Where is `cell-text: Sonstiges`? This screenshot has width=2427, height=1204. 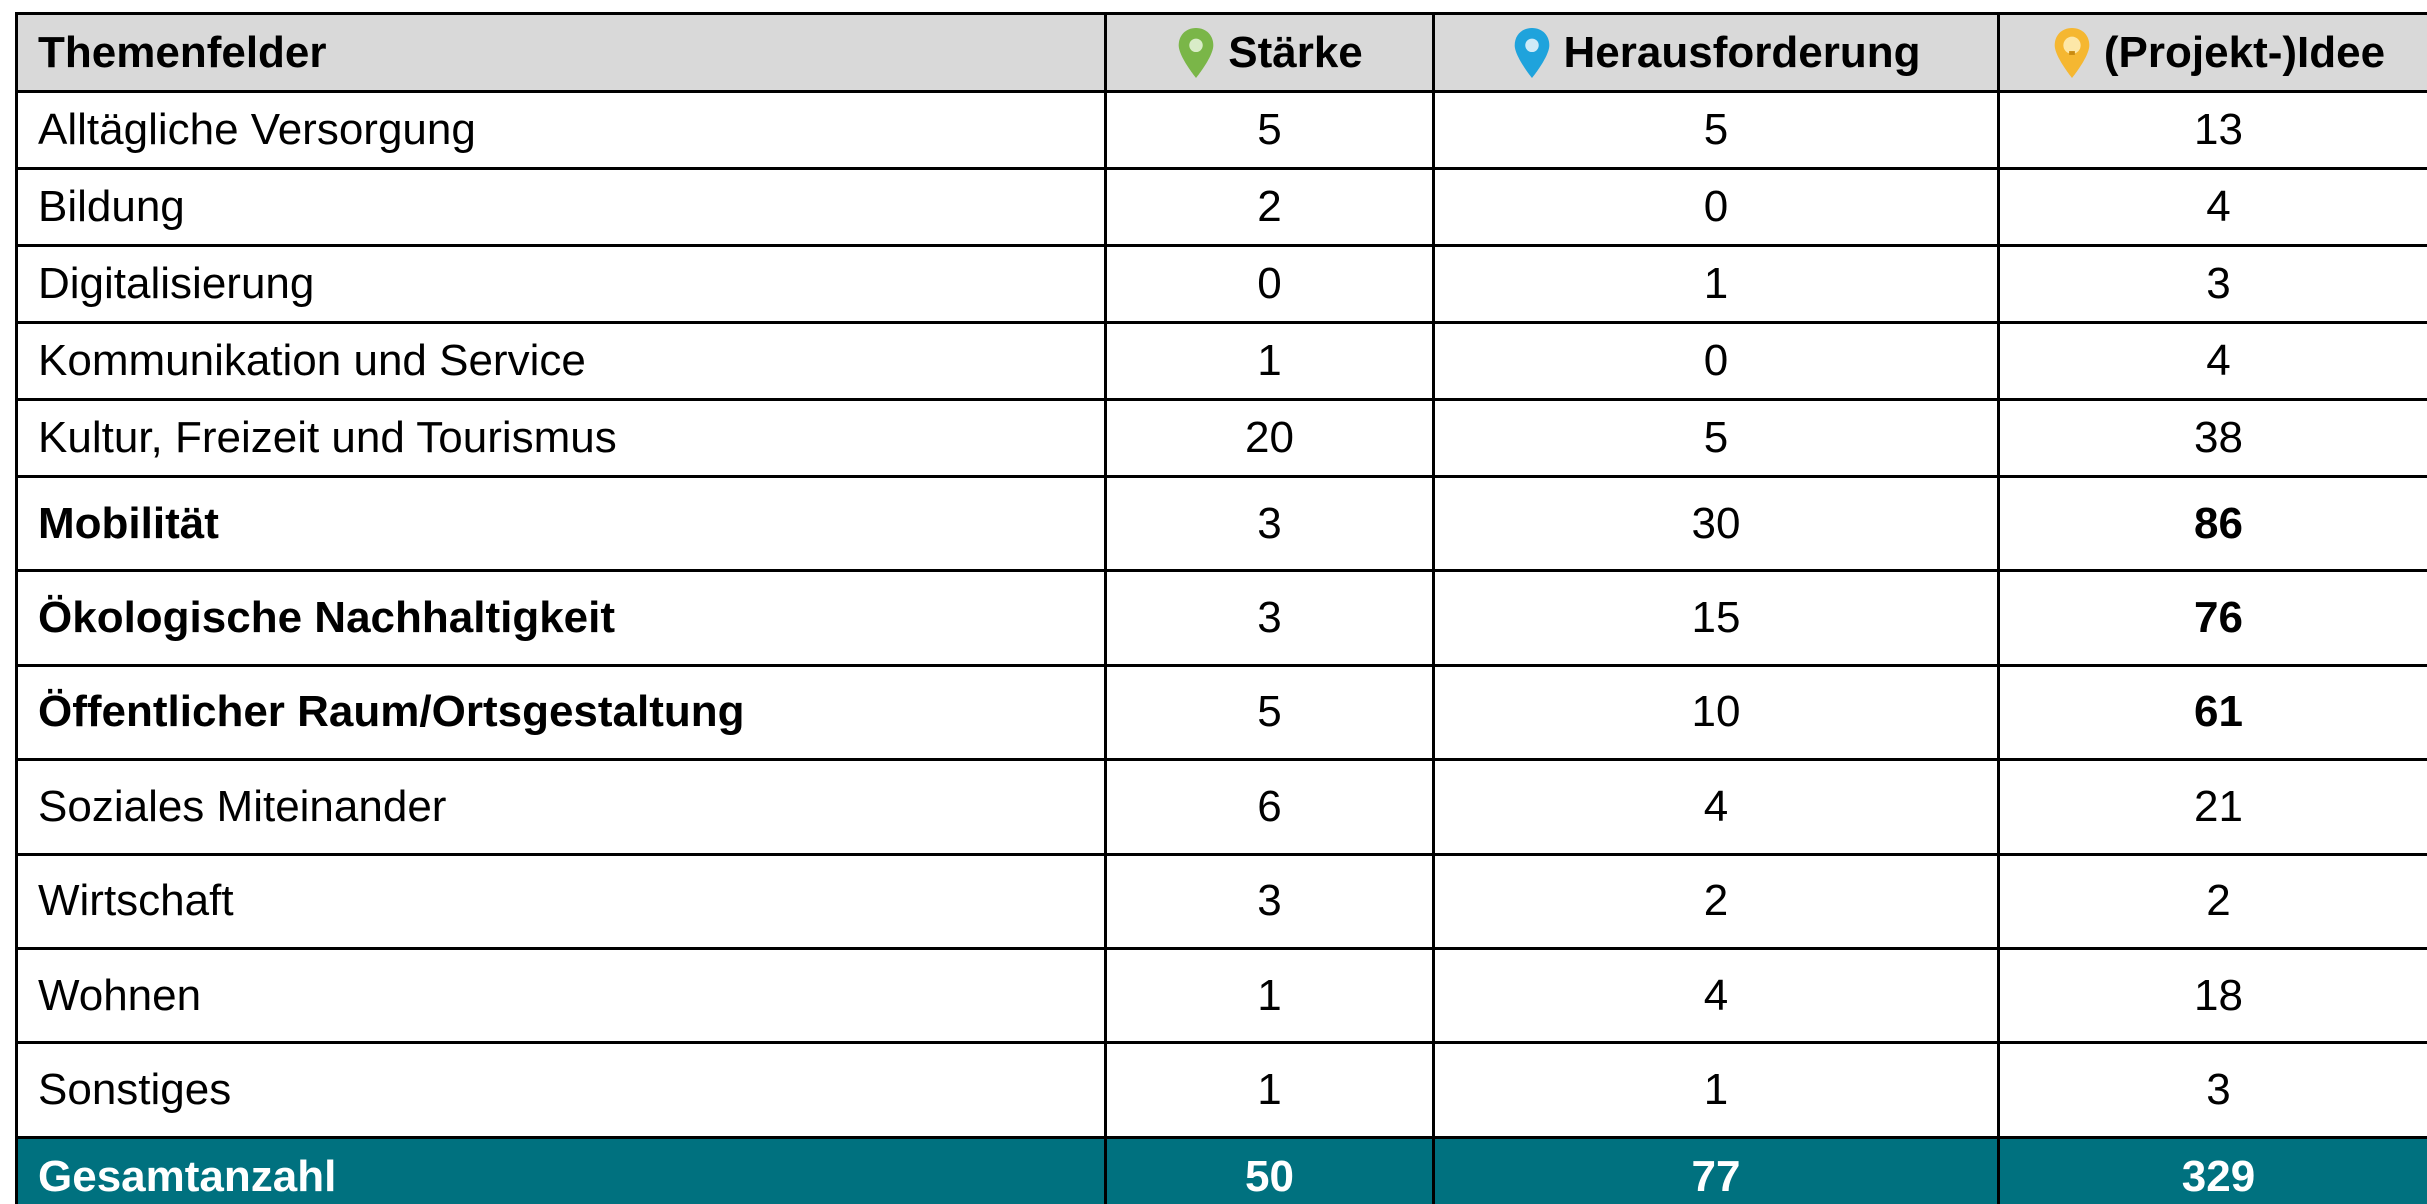 cell-text: Sonstiges is located at coordinates (135, 1090).